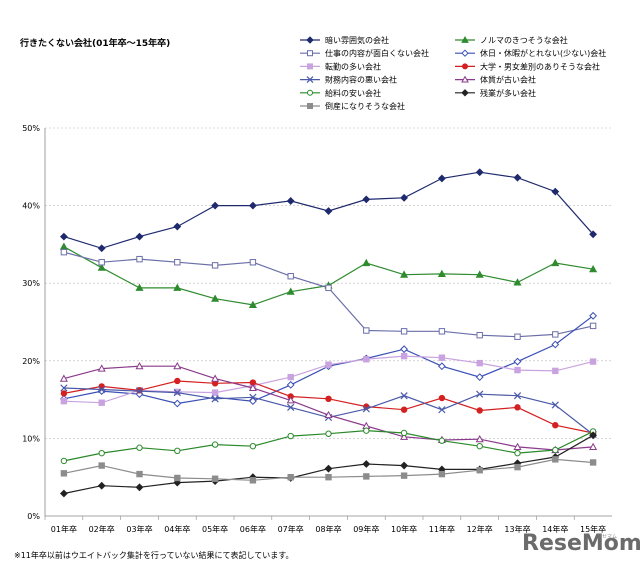 The width and height of the screenshot is (640, 566). I want to click on x-tick-label: 05年卒, so click(215, 529).